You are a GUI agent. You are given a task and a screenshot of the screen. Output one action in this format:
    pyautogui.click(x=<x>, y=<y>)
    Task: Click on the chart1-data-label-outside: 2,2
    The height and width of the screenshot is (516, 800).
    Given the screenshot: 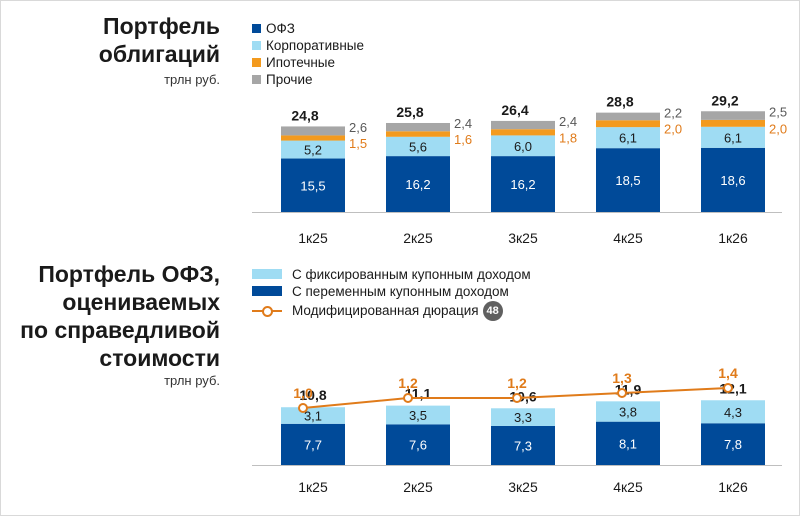 What is the action you would take?
    pyautogui.click(x=673, y=112)
    